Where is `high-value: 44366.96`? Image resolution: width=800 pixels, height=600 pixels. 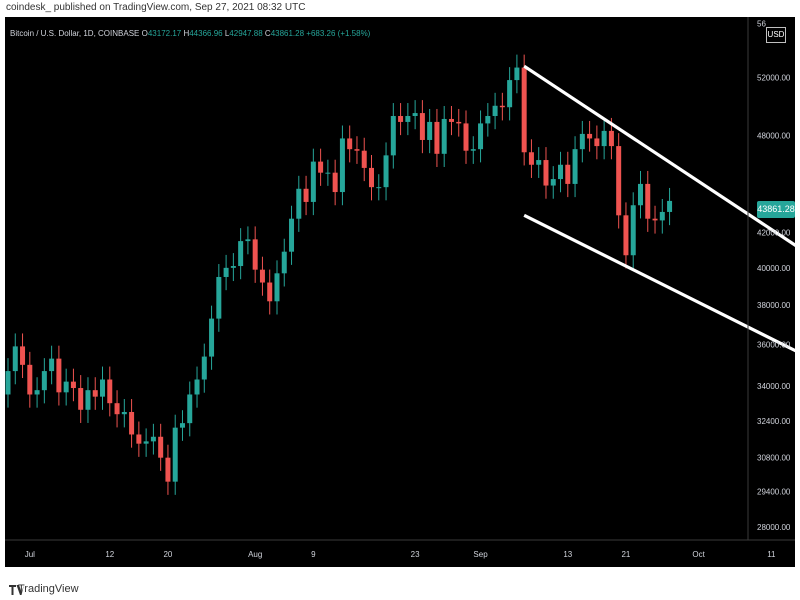
high-value: 44366.96 is located at coordinates (206, 33).